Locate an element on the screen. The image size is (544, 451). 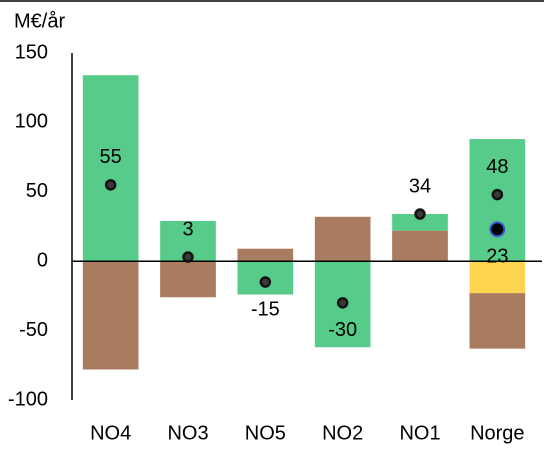
y-tick-label: 0 is located at coordinates (42, 260).